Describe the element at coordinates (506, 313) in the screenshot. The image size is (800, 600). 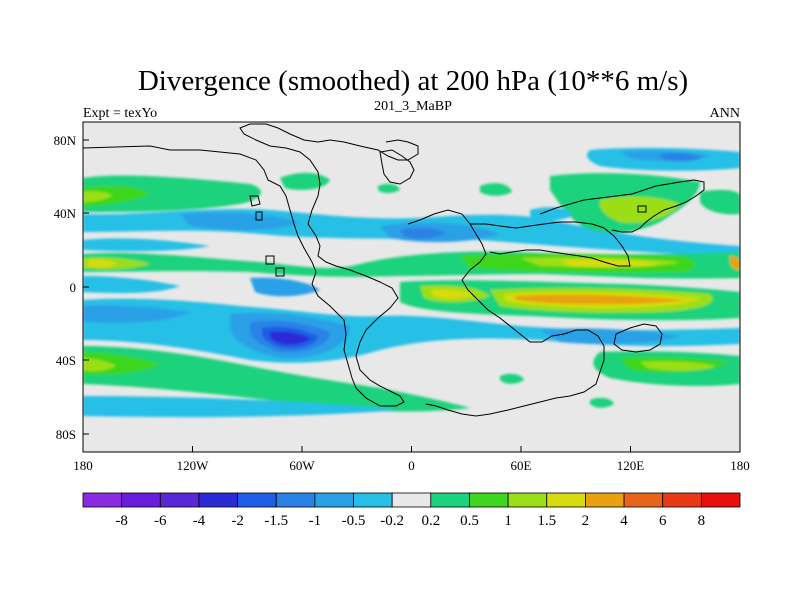
I see `coastline-eurasia` at that location.